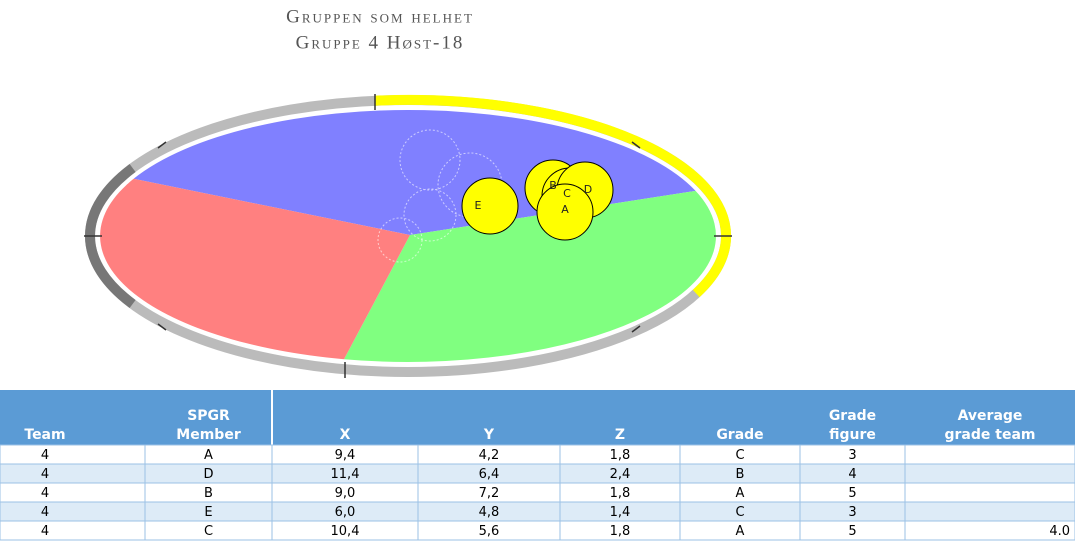 The image size is (1075, 552). What do you see at coordinates (380, 16) in the screenshot?
I see `title: Gruppen som helhet` at bounding box center [380, 16].